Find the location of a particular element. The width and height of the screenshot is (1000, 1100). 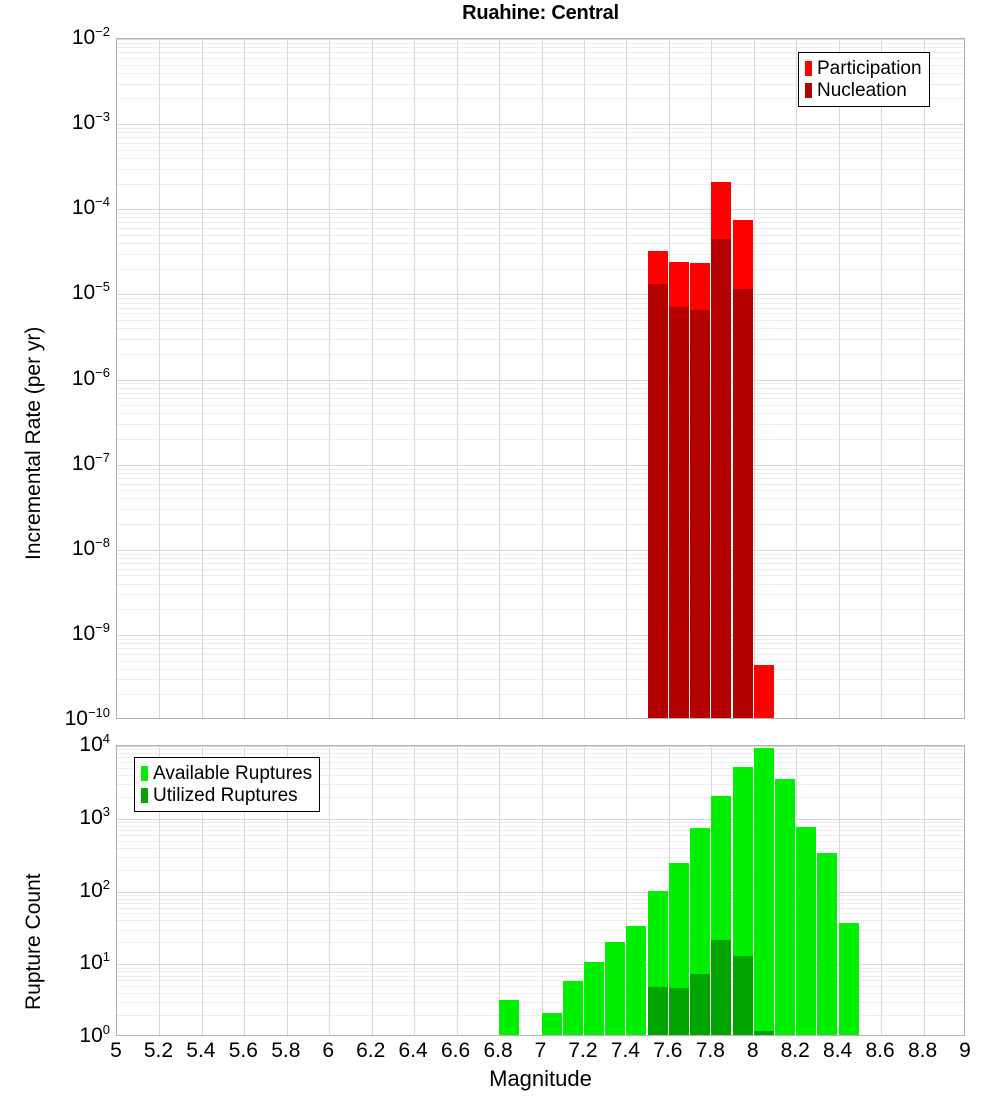

x-tick-8.8: 8.8 is located at coordinates (922, 1050).